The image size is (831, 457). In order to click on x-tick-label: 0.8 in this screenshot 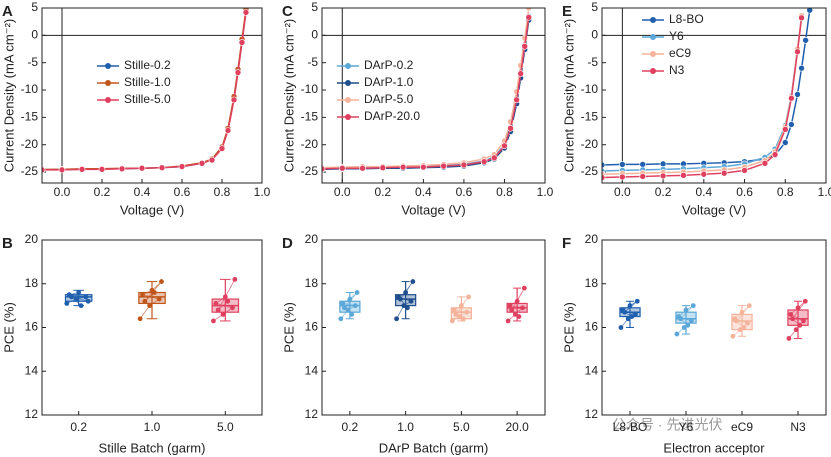, I will do `click(504, 192)`.